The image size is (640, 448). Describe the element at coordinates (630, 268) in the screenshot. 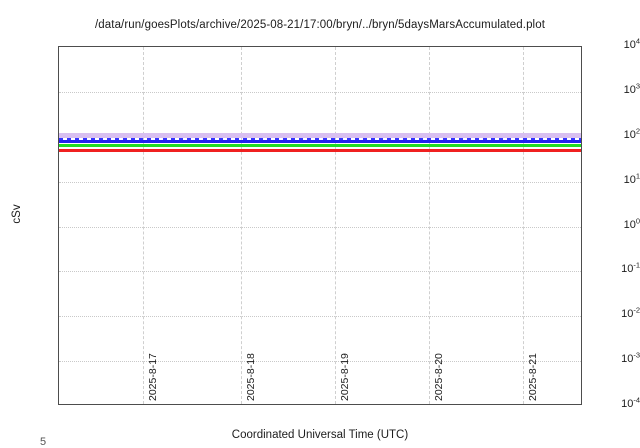

I see `y-axis-tick-label: 10⁻¹` at that location.